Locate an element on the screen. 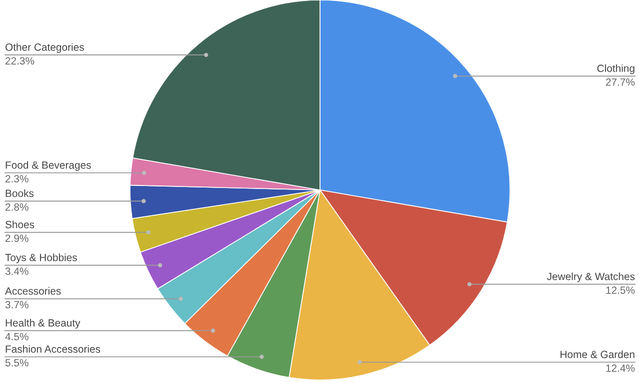  data-label: 2.8% is located at coordinates (17, 207).